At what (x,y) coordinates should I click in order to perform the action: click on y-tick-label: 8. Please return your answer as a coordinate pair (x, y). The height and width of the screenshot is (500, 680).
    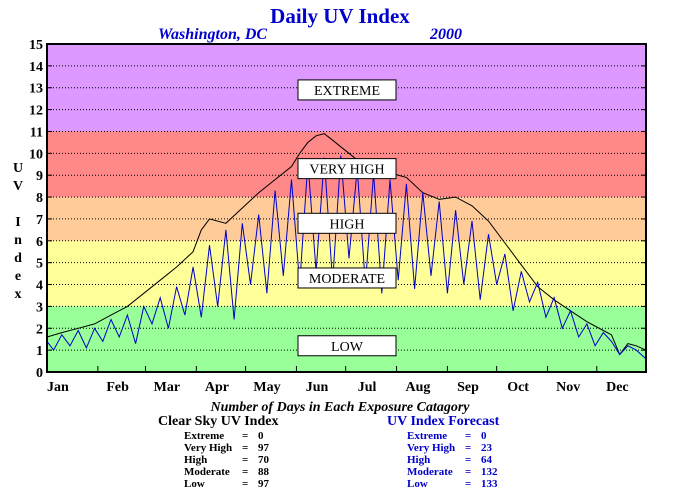
    Looking at the image, I should click on (39, 198).